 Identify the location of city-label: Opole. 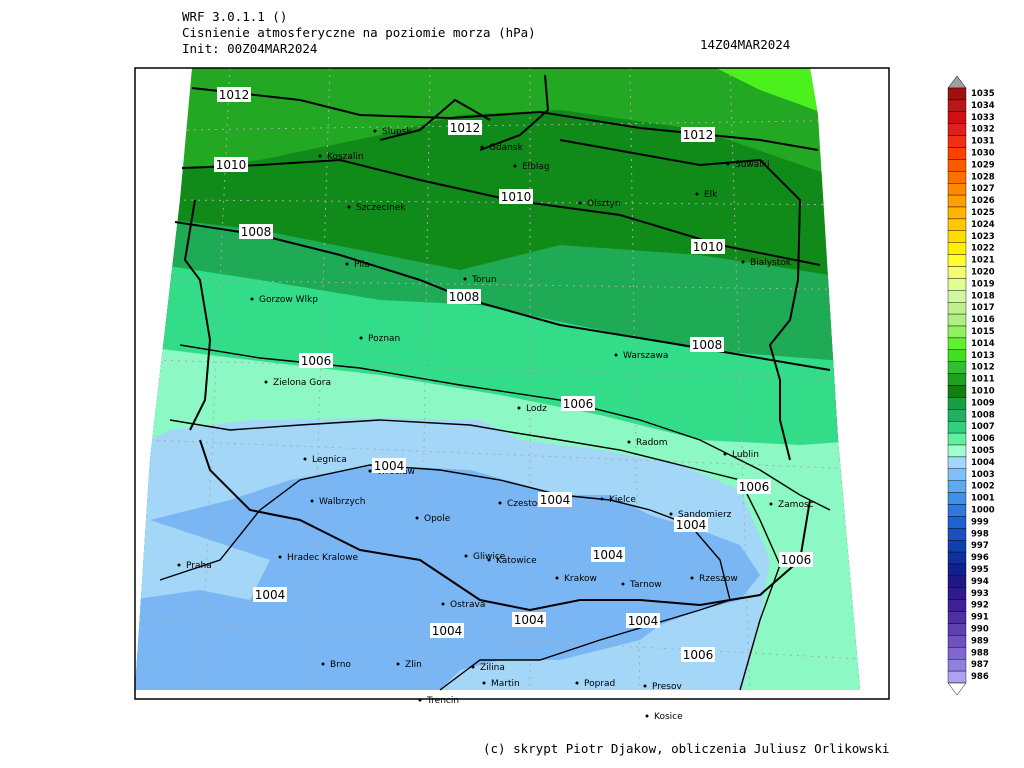
(437, 519).